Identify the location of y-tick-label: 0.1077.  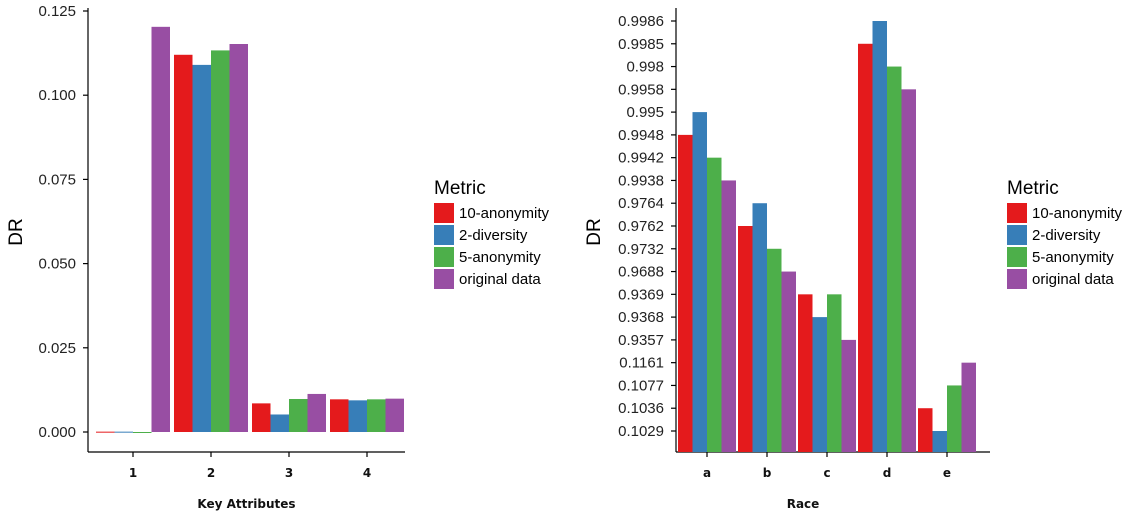
(641, 385).